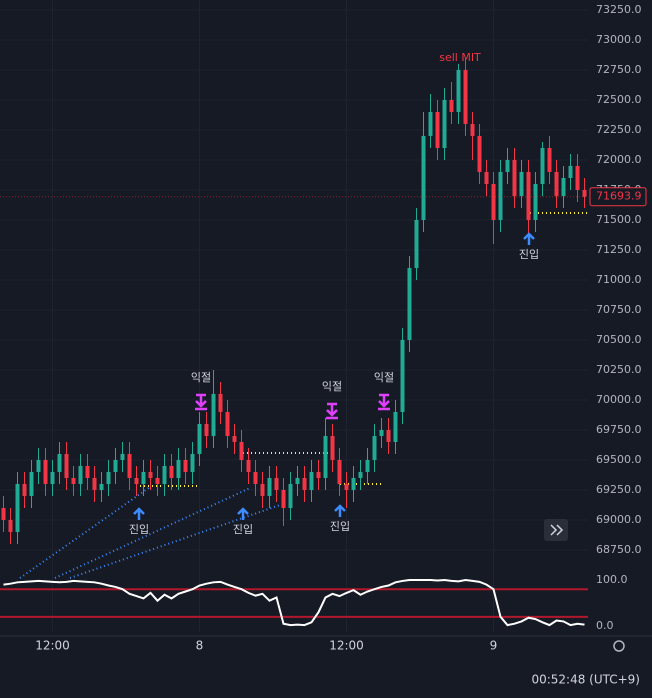 Image resolution: width=652 pixels, height=698 pixels. I want to click on y-tick-label: 73000.0, so click(619, 39).